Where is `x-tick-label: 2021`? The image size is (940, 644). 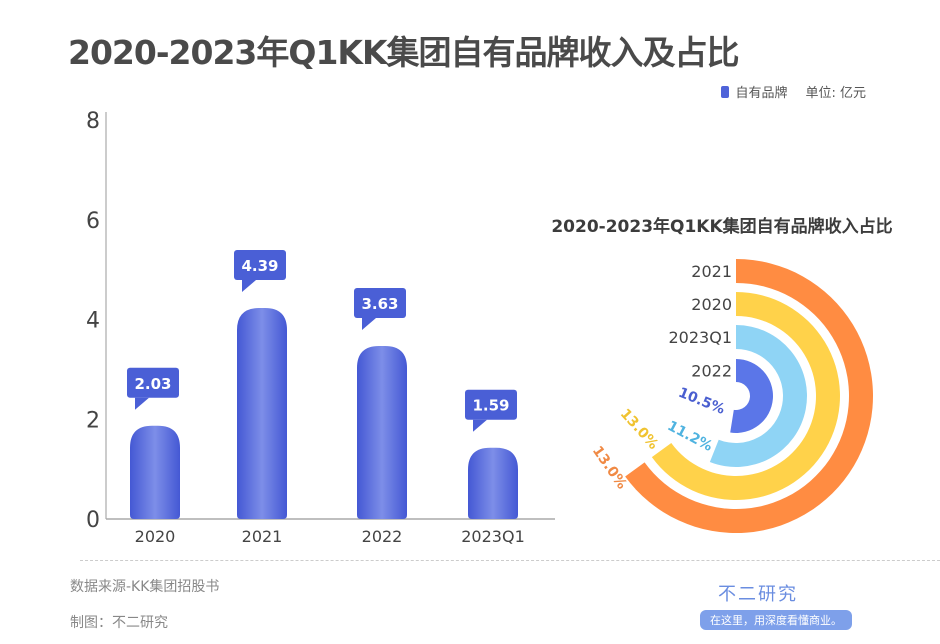 x-tick-label: 2021 is located at coordinates (262, 536).